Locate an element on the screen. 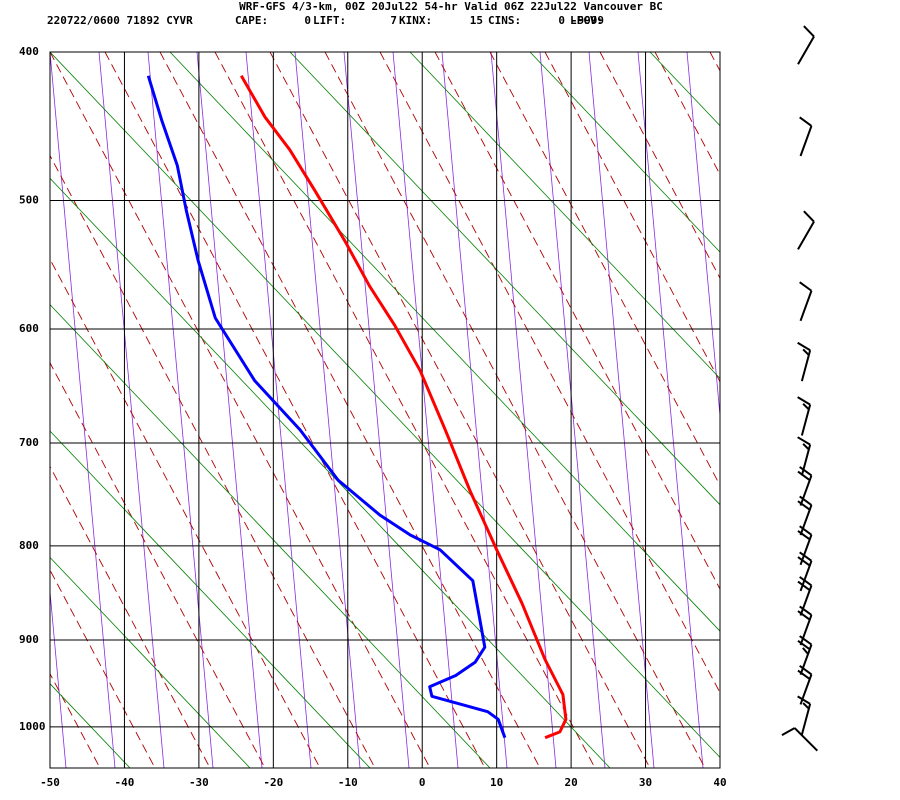 Image resolution: width=900 pixels, height=800 pixels. y-tick-label: 800 is located at coordinates (29, 545).